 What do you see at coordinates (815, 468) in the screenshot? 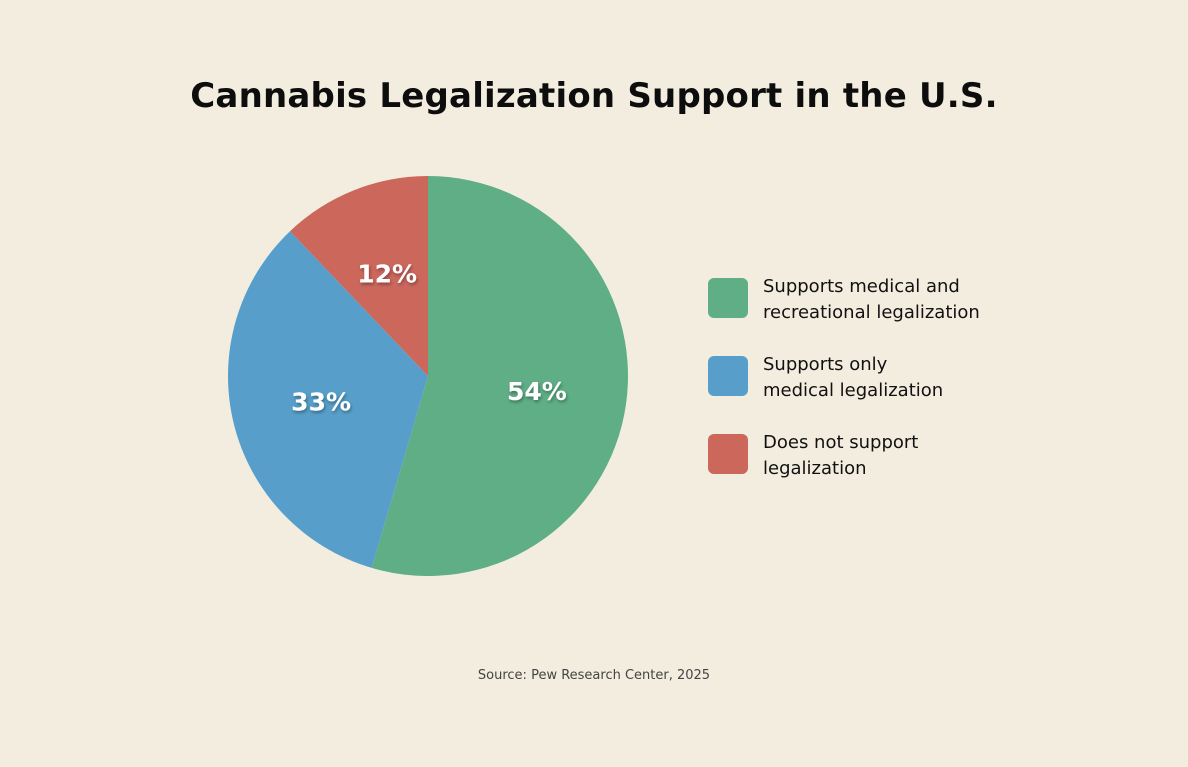
I see `legend-label-line: legalization` at bounding box center [815, 468].